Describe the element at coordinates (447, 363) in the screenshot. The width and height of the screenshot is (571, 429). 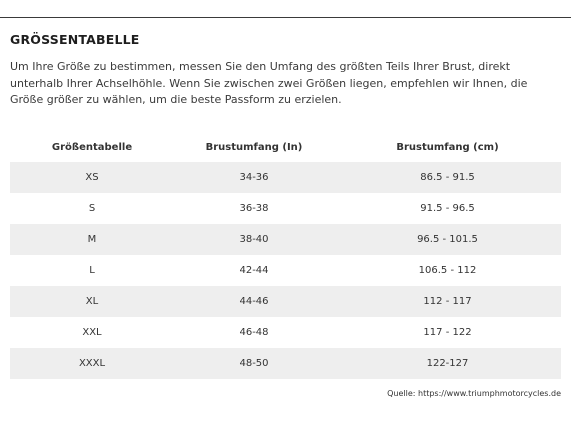
I see `chest-cm-cell: 122-127` at that location.